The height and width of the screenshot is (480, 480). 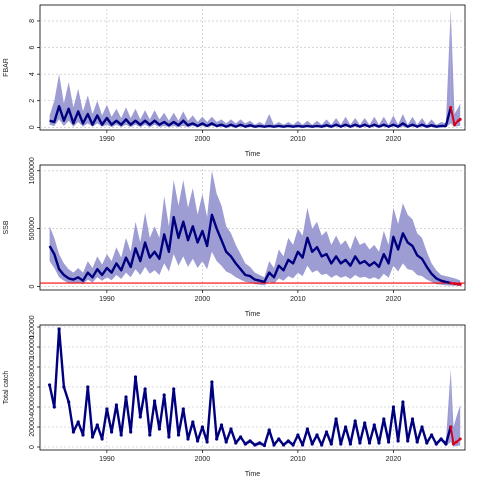 I want to click on ssb-series-line, so click(x=255, y=249).